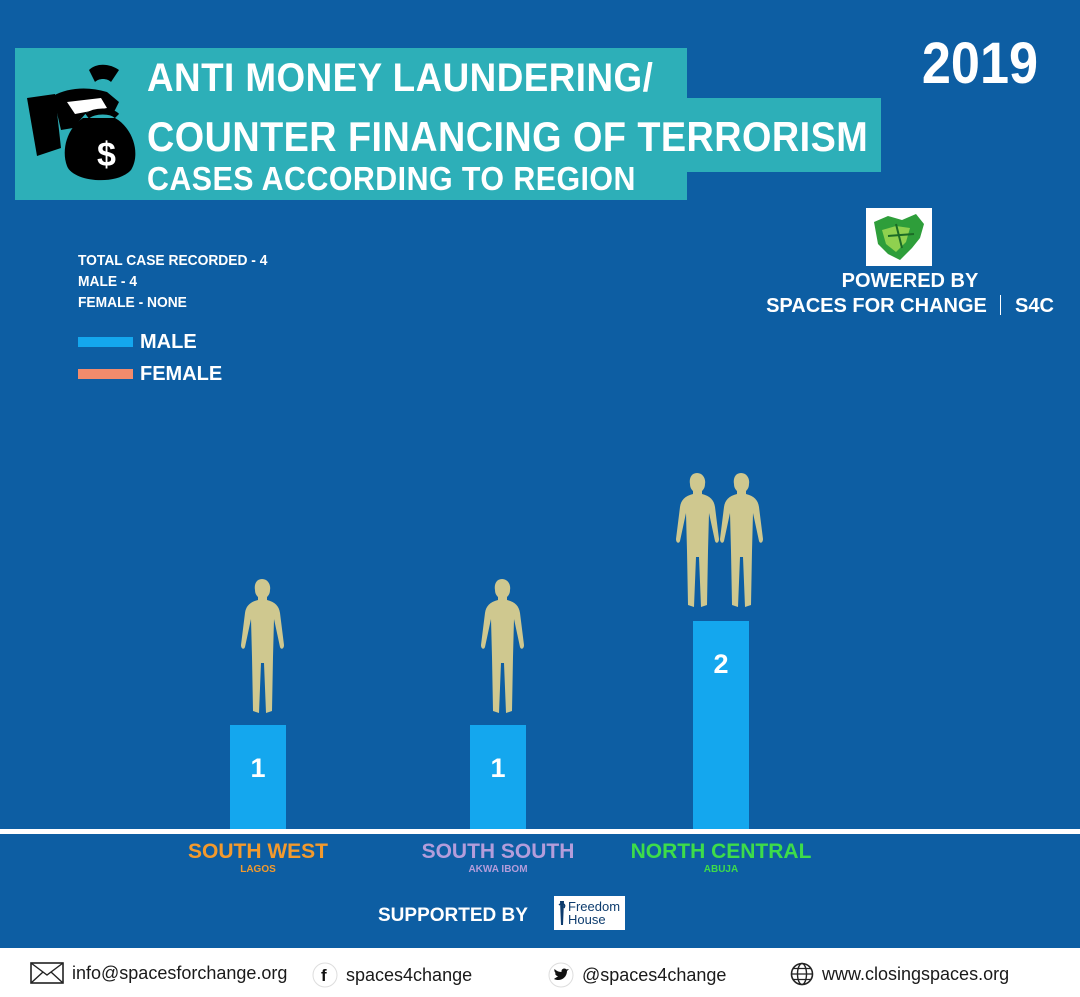 This screenshot has width=1080, height=997. Describe the element at coordinates (594, 906) in the screenshot. I see `freedom-house-logo-line1: Freedom` at that location.